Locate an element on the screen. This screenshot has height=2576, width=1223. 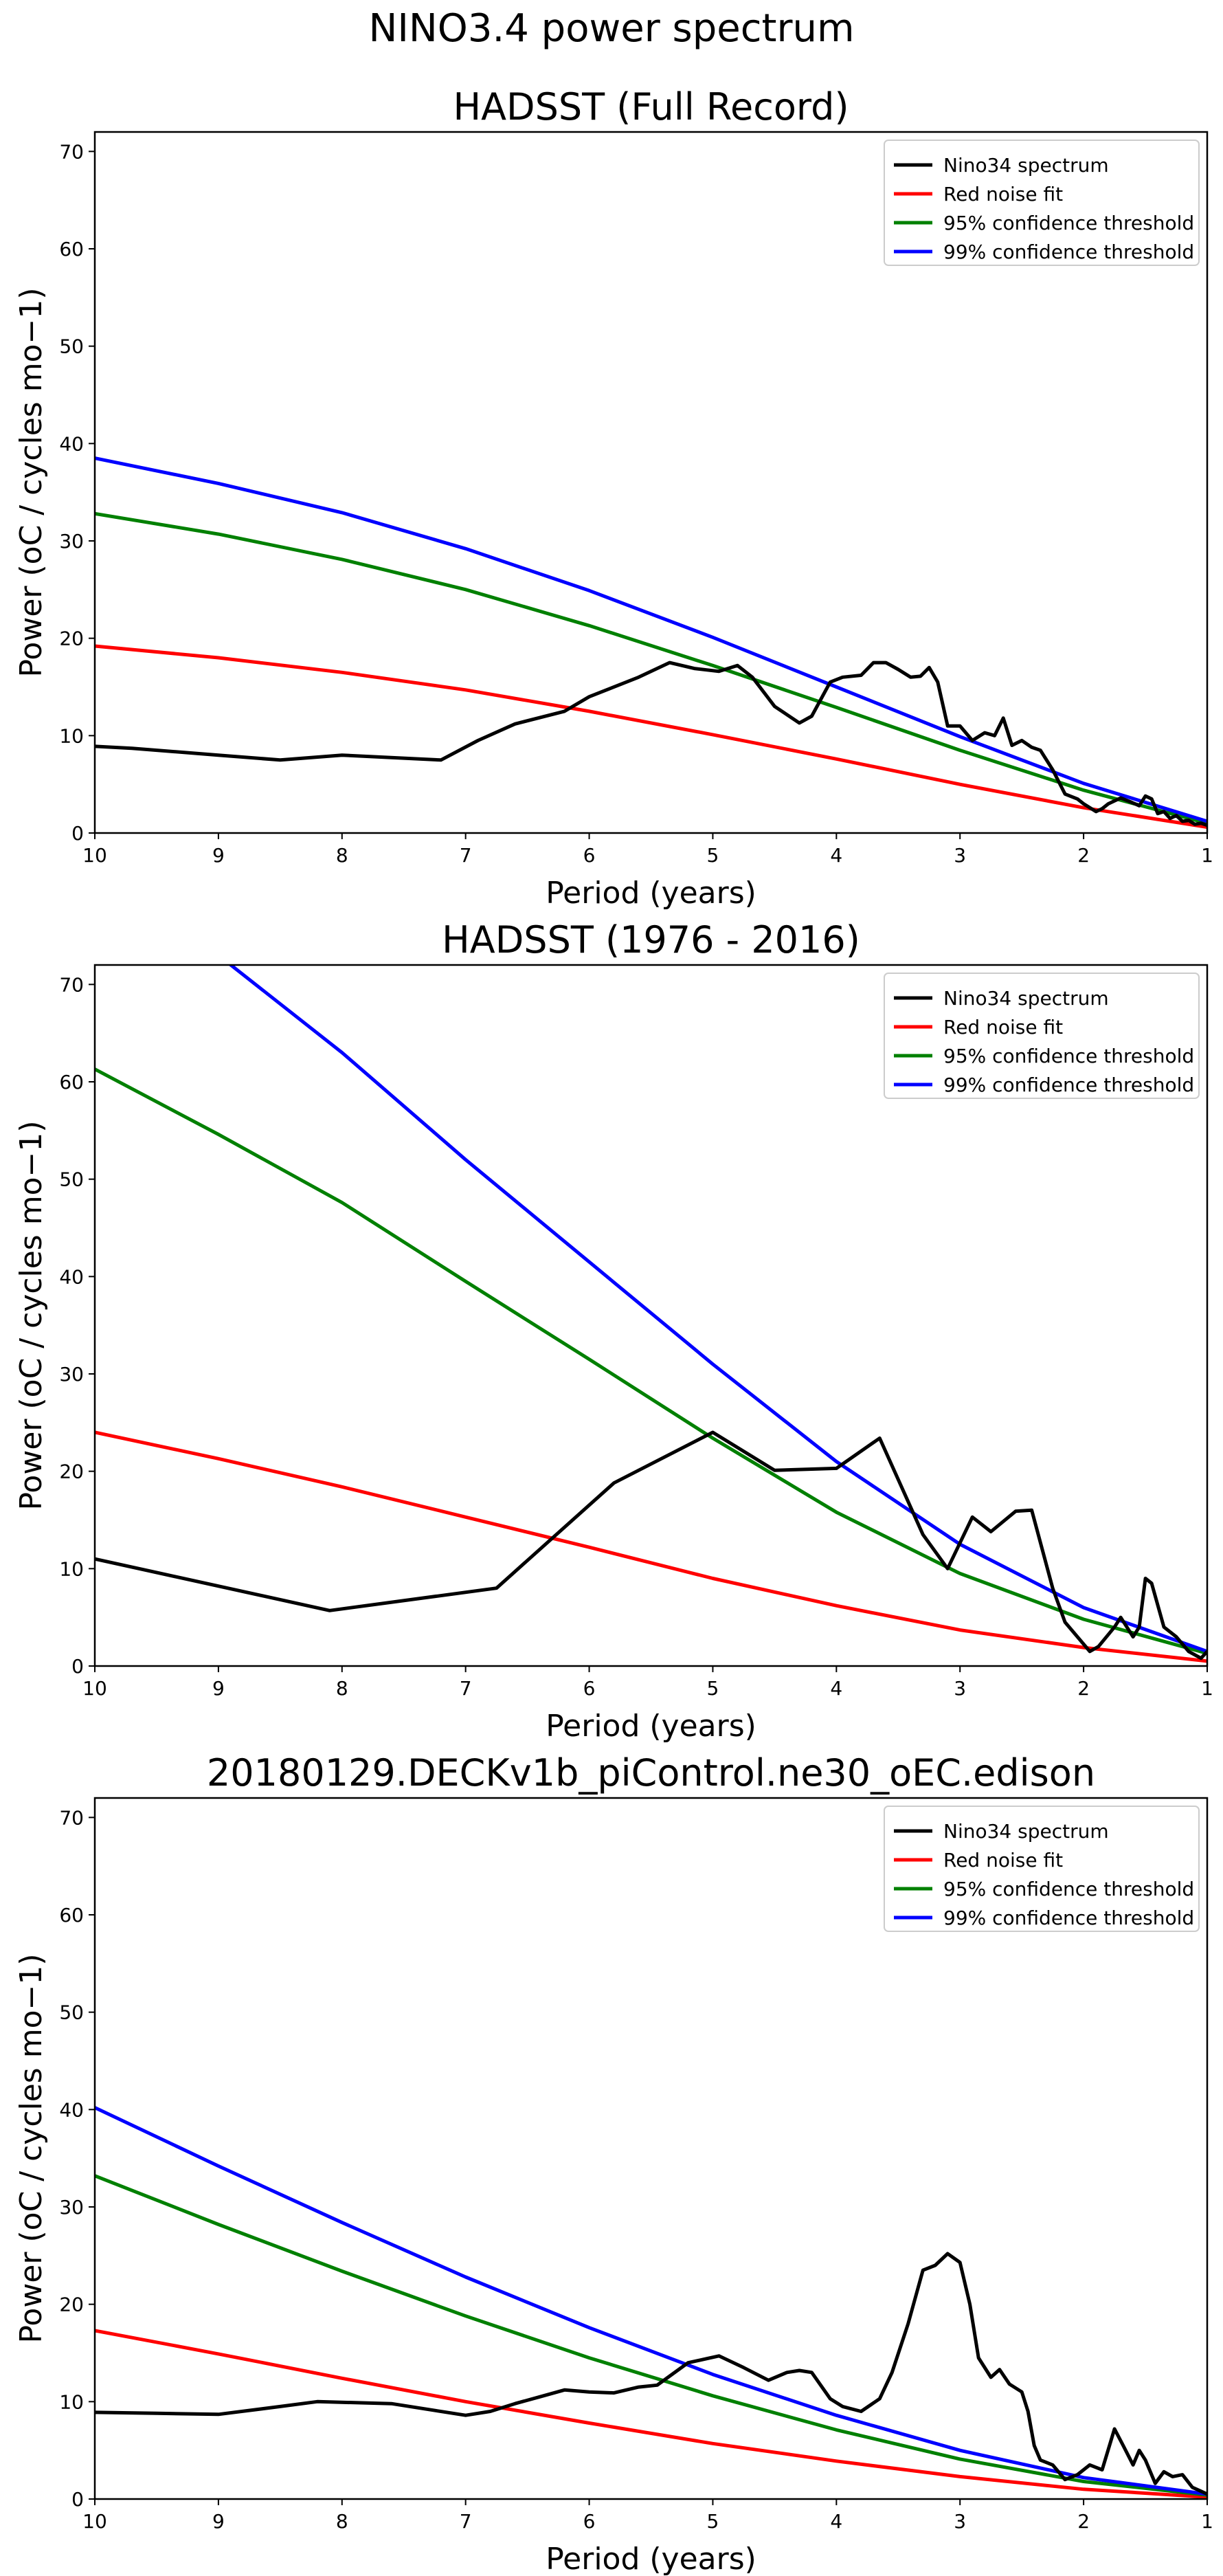
chart2-y-tick-label: 70 is located at coordinates (71, 984).